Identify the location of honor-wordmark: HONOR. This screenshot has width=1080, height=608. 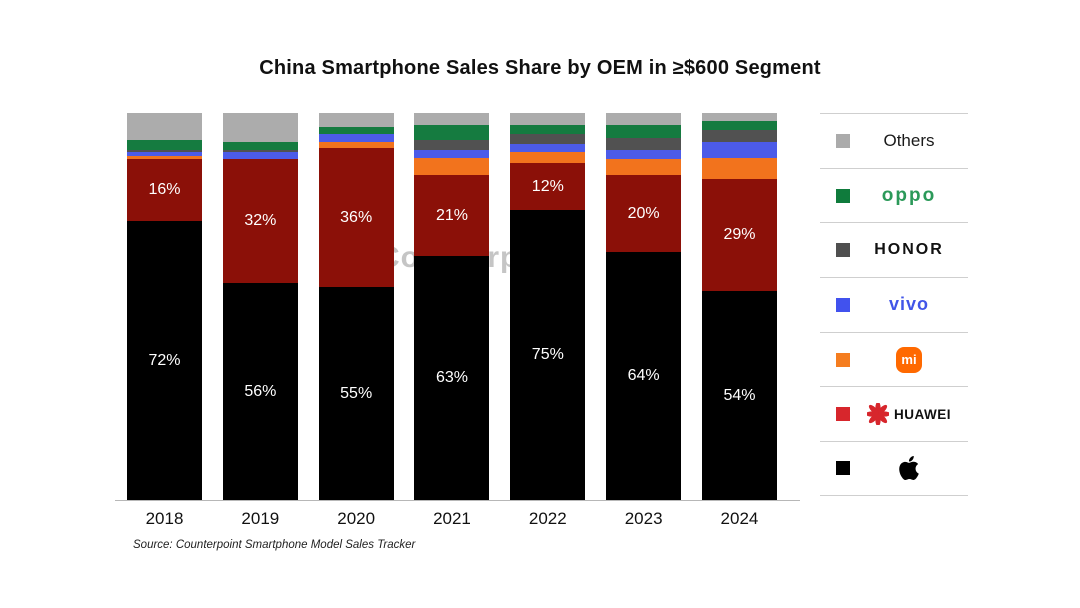
(909, 250).